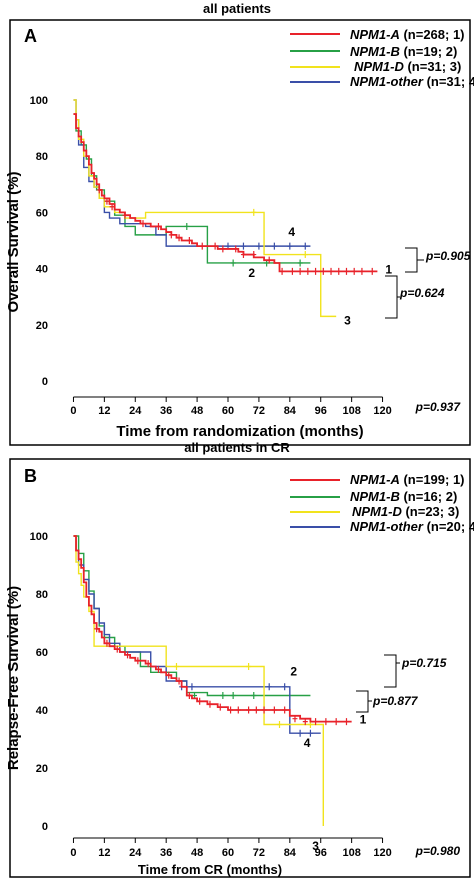  What do you see at coordinates (192, 616) in the screenshot?
I see `series-line-npm1-b` at bounding box center [192, 616].